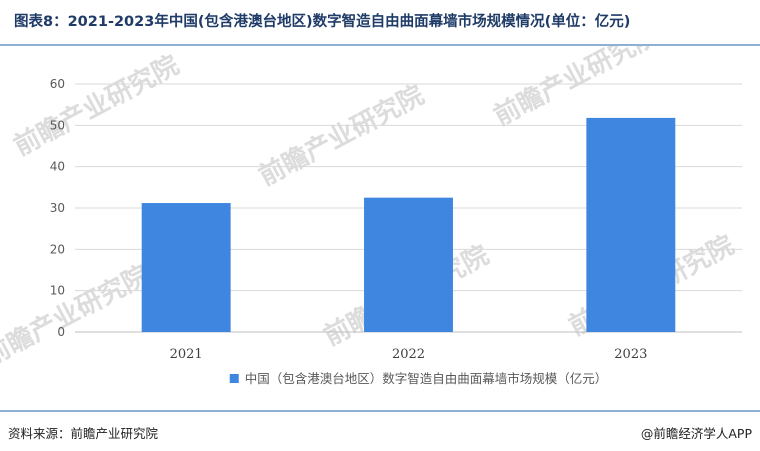 The width and height of the screenshot is (760, 451). What do you see at coordinates (186, 354) in the screenshot?
I see `x-tick-label: 2021` at bounding box center [186, 354].